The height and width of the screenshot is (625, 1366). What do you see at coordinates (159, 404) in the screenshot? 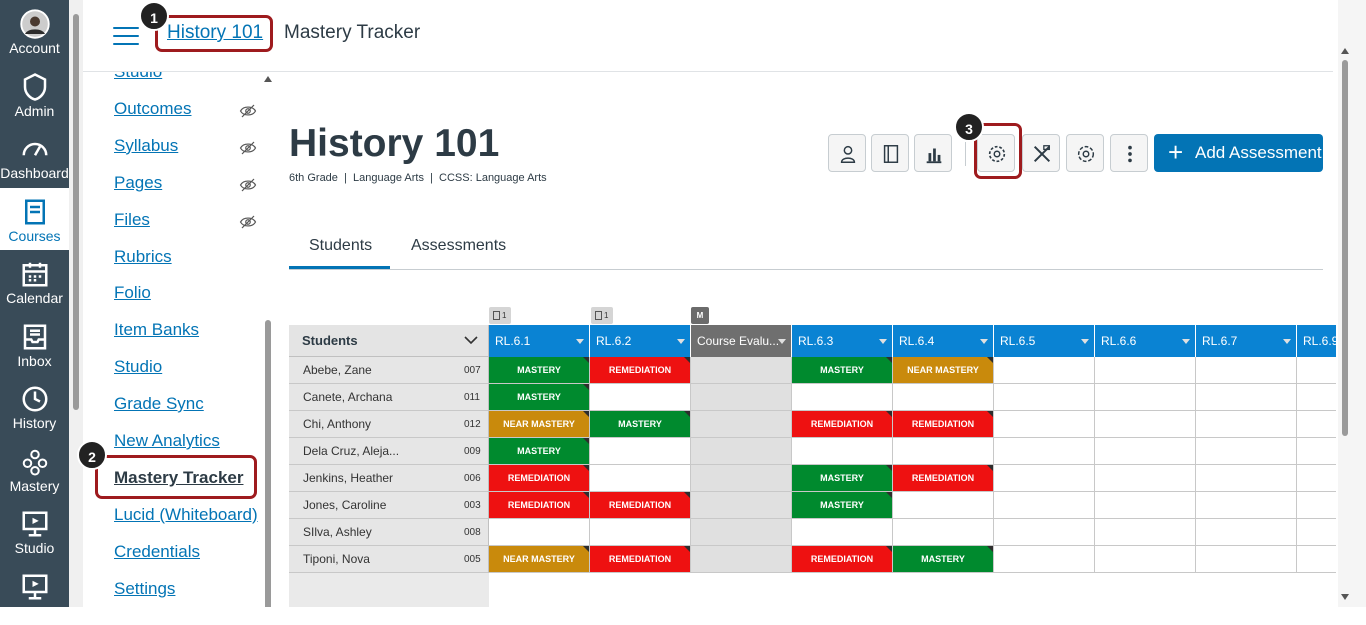
I see `course-nav-grade-sync: Grade Sync` at bounding box center [159, 404].